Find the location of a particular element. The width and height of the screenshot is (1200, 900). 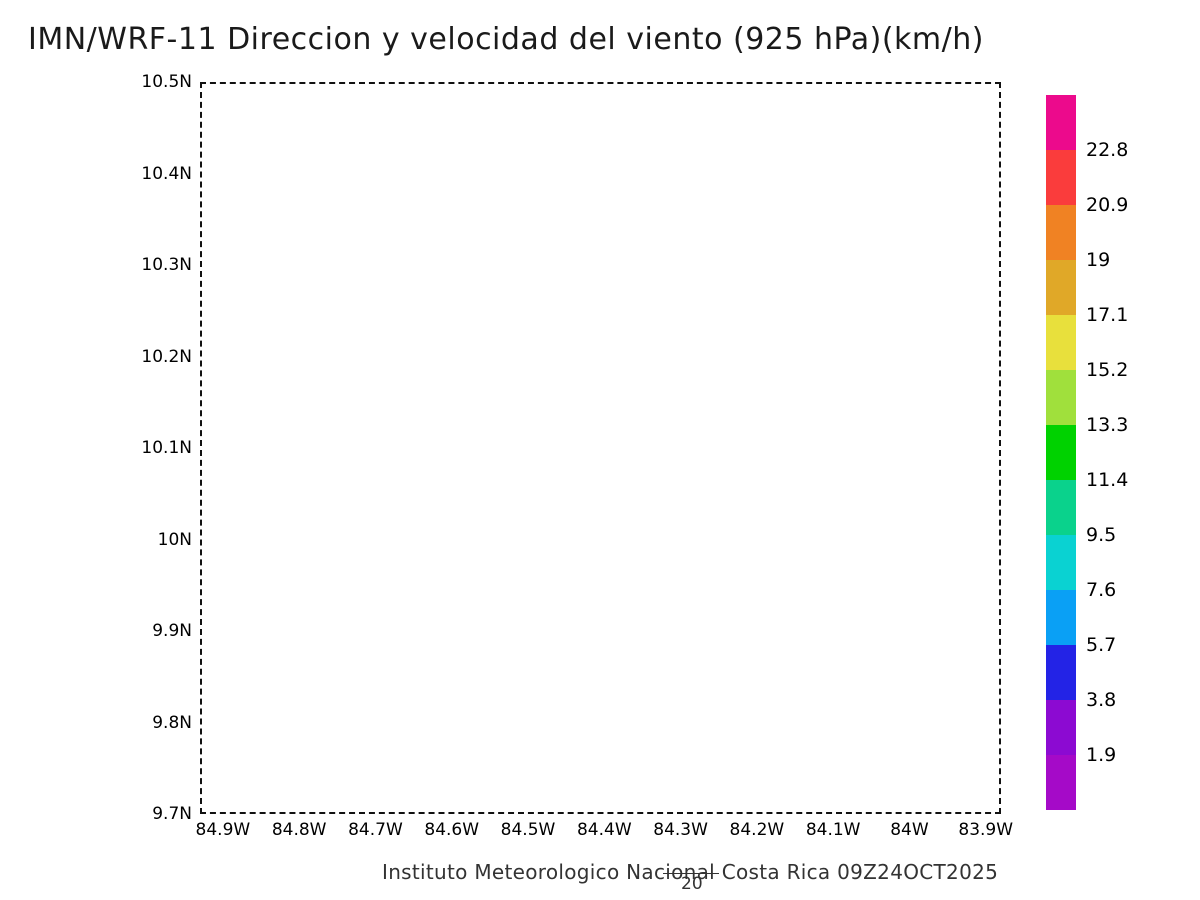

longitude-tick-label: 84.3W is located at coordinates (680, 830).